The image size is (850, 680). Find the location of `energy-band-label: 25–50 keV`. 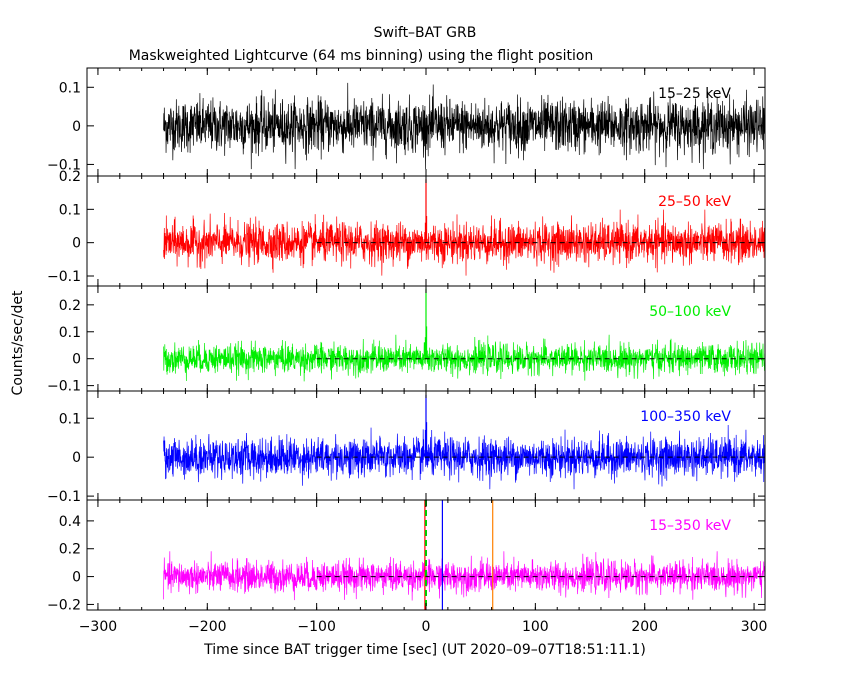

energy-band-label: 25–50 keV is located at coordinates (694, 202).